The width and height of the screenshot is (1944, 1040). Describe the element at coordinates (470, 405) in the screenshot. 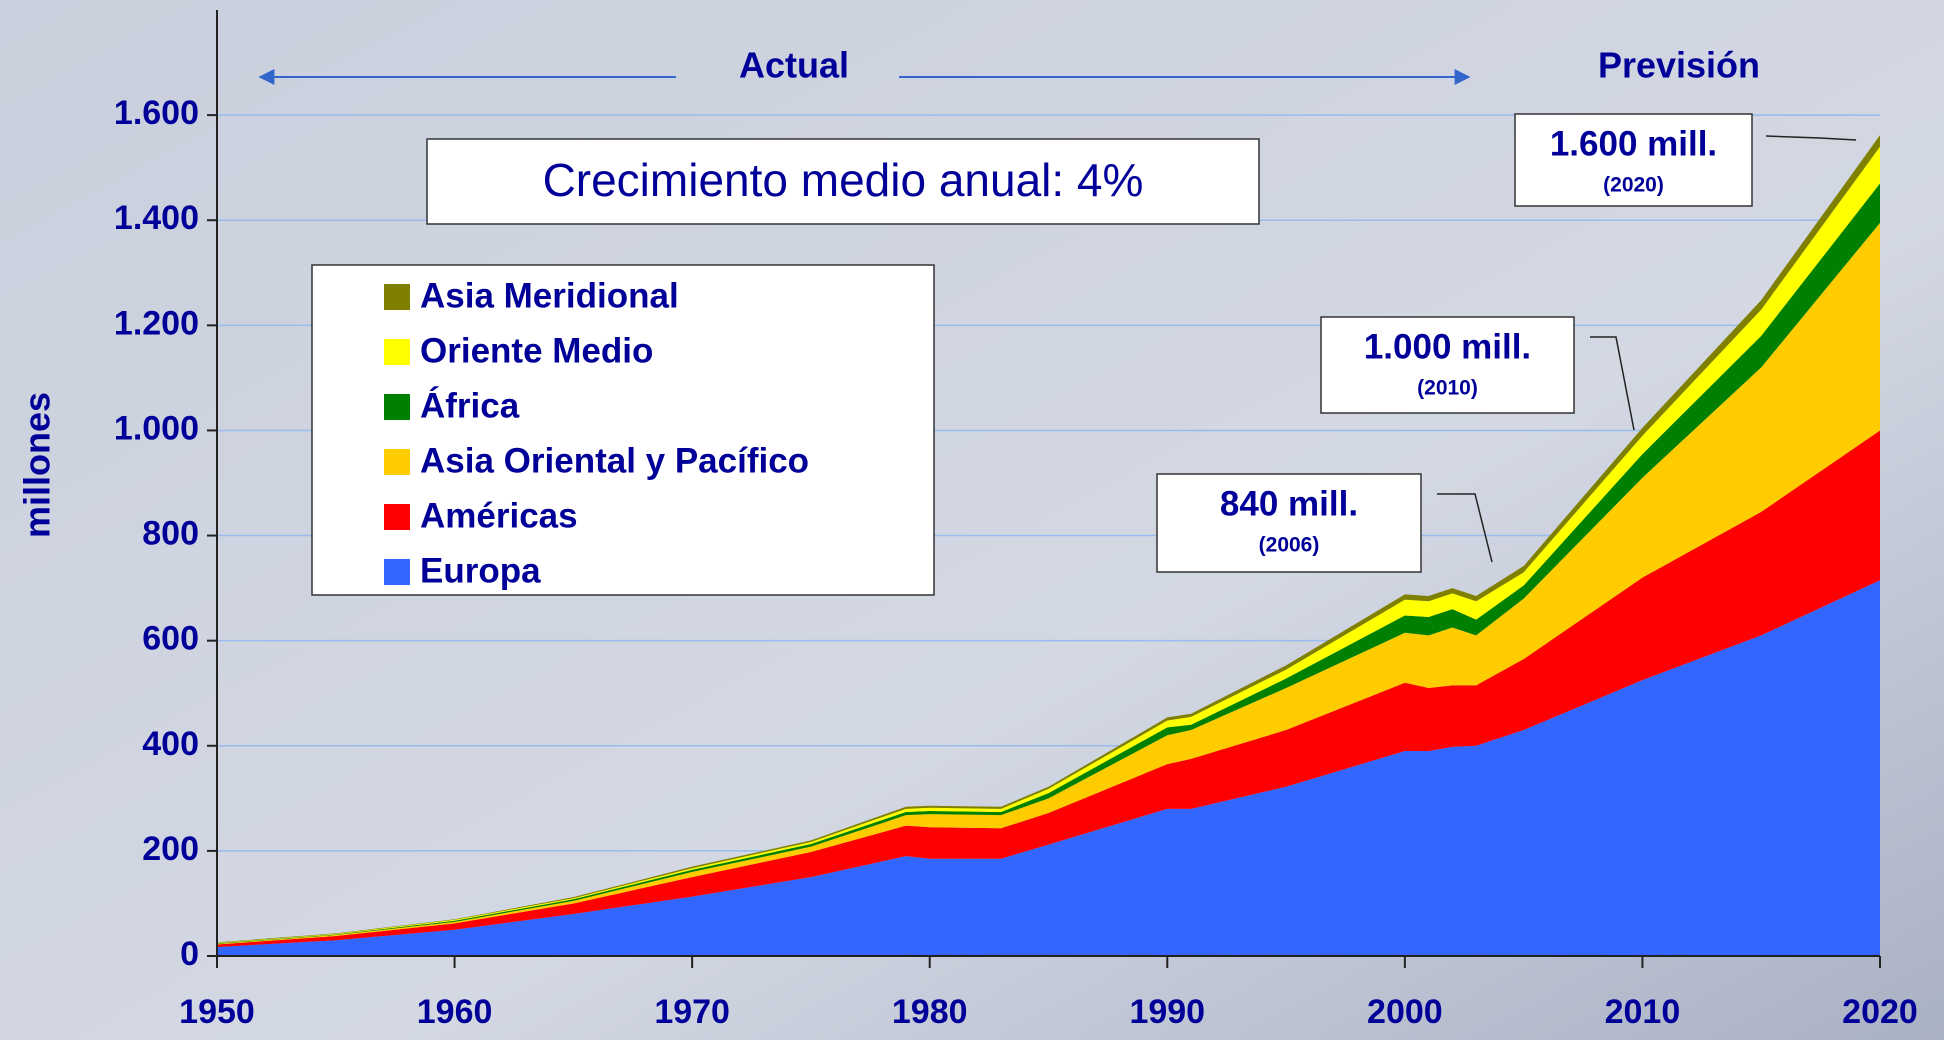

I see `legend-label: África` at that location.